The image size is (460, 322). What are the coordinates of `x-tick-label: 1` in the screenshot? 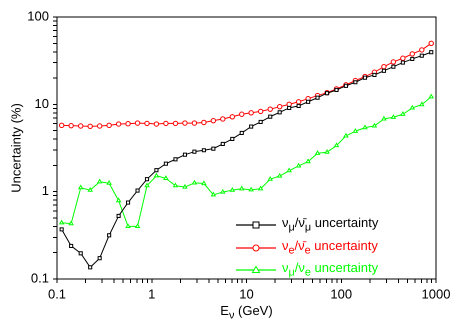 It's located at (152, 294).